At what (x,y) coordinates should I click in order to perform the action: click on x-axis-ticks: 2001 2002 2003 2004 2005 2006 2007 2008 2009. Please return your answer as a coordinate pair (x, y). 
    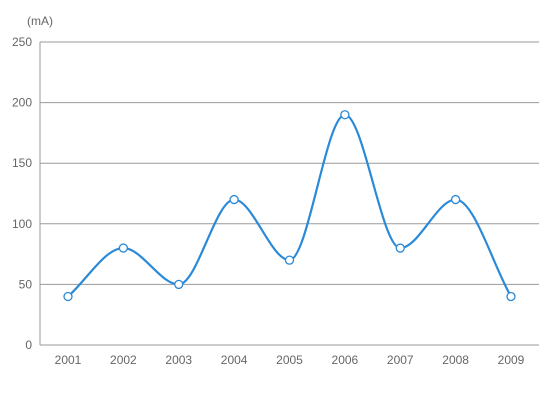
    Looking at the image, I should click on (290, 360).